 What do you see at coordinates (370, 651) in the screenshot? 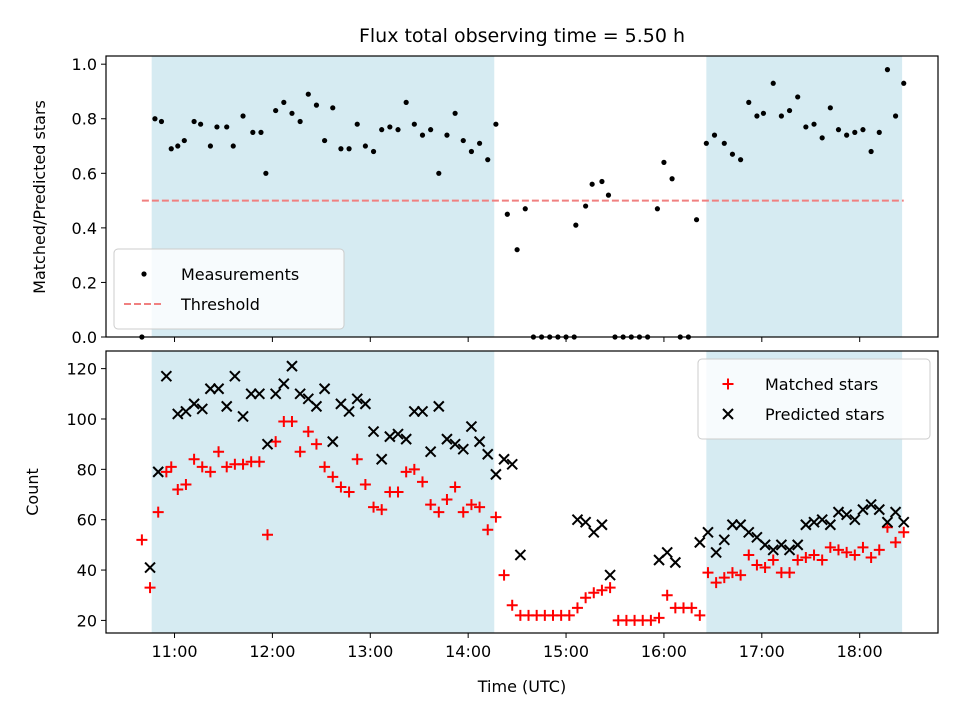
I see `x-tick-label: 13:00` at bounding box center [370, 651].